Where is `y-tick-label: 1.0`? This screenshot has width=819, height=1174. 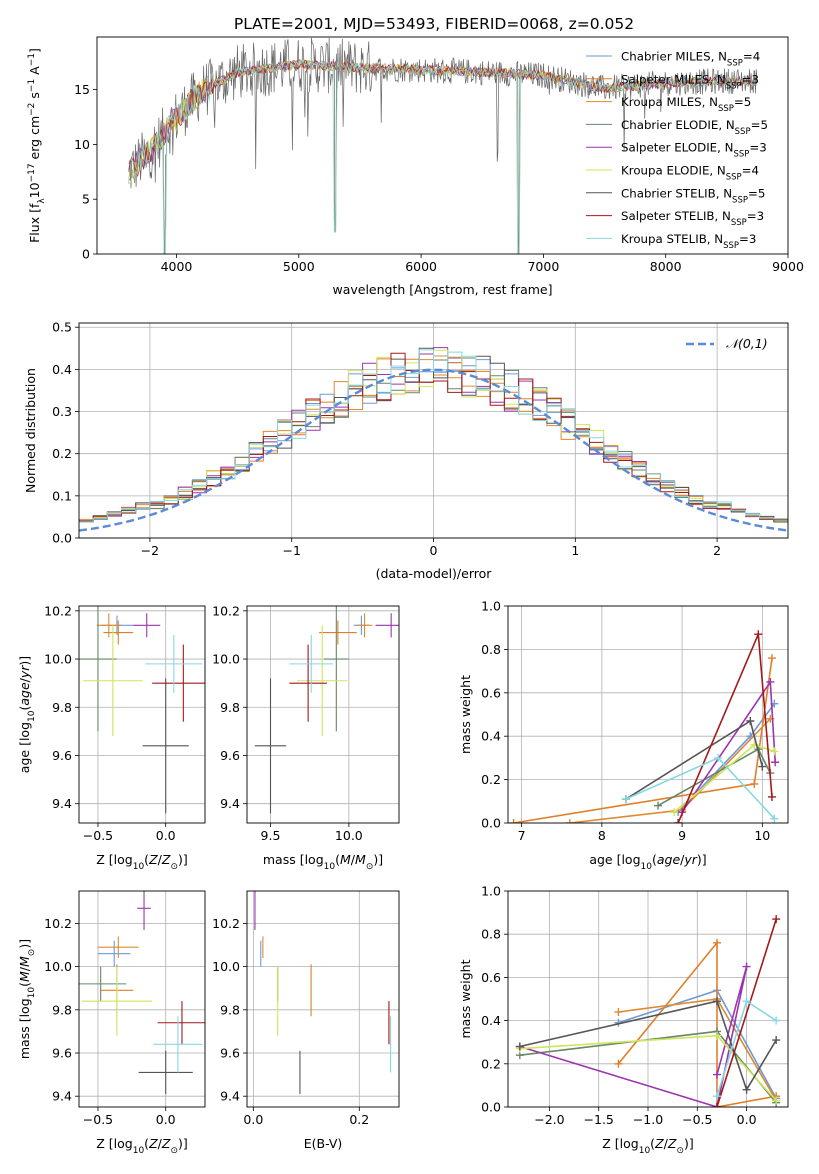
y-tick-label: 1.0 is located at coordinates (491, 606).